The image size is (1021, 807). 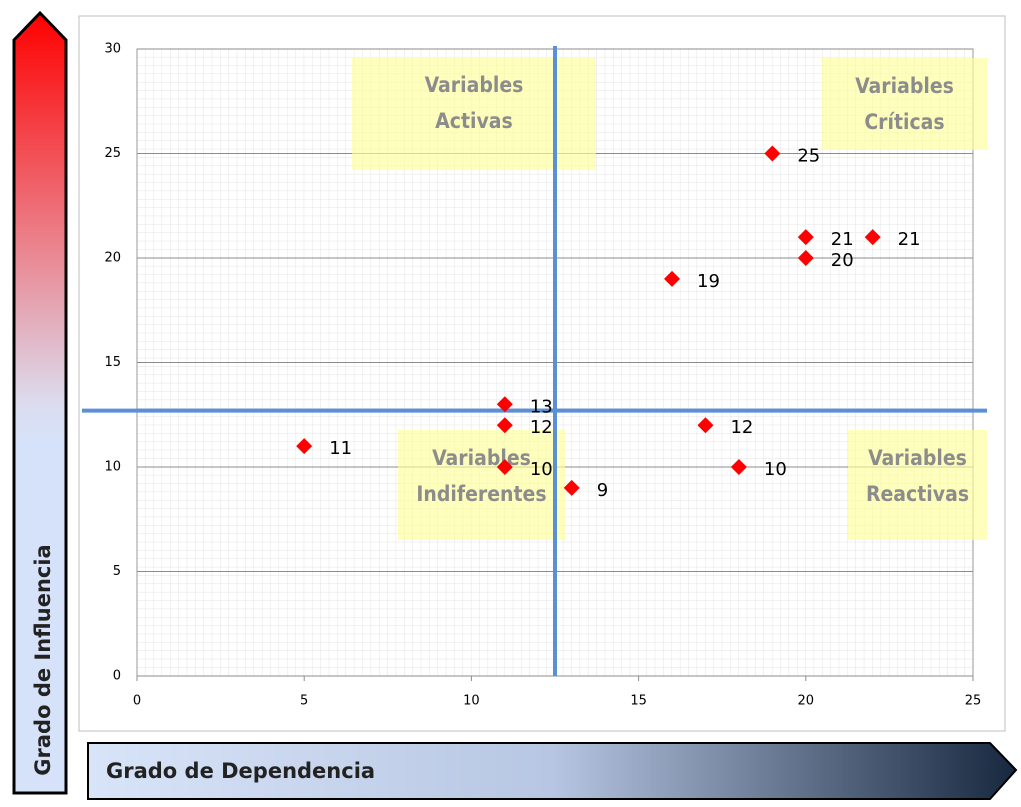 What do you see at coordinates (842, 260) in the screenshot?
I see `data-label: 20` at bounding box center [842, 260].